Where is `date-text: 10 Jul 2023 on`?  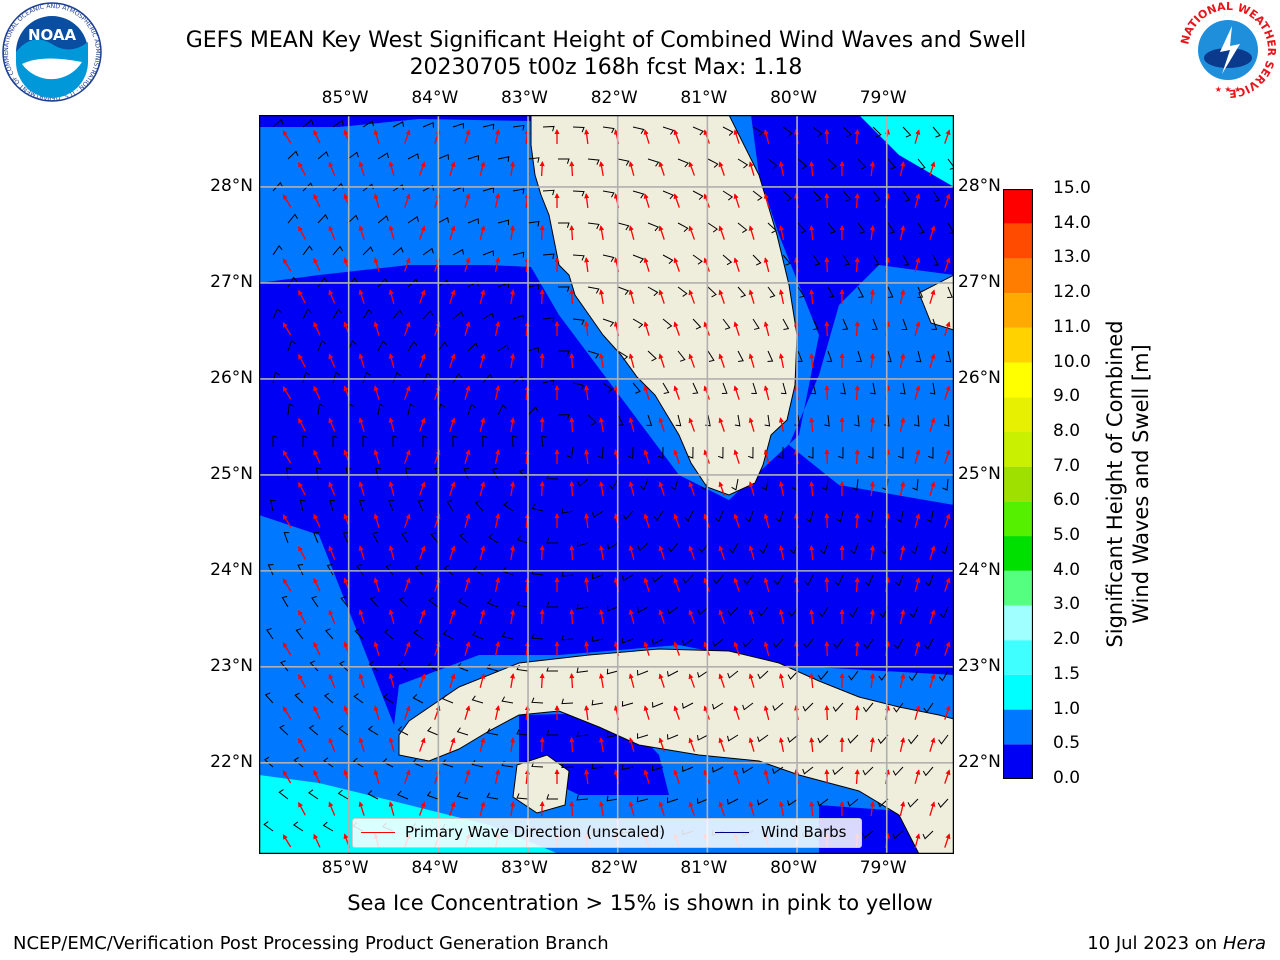 date-text: 10 Jul 2023 on is located at coordinates (1152, 943).